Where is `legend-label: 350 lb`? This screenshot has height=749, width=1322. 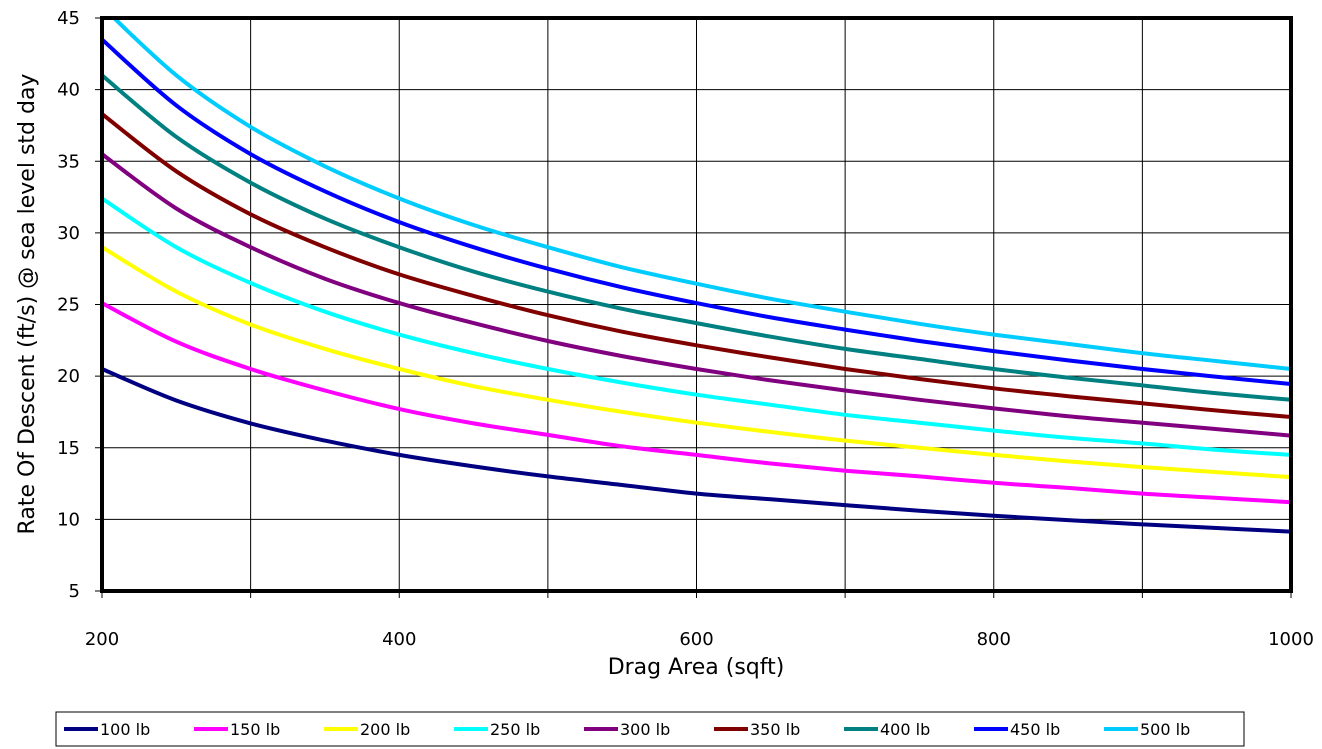 legend-label: 350 lb is located at coordinates (775, 729).